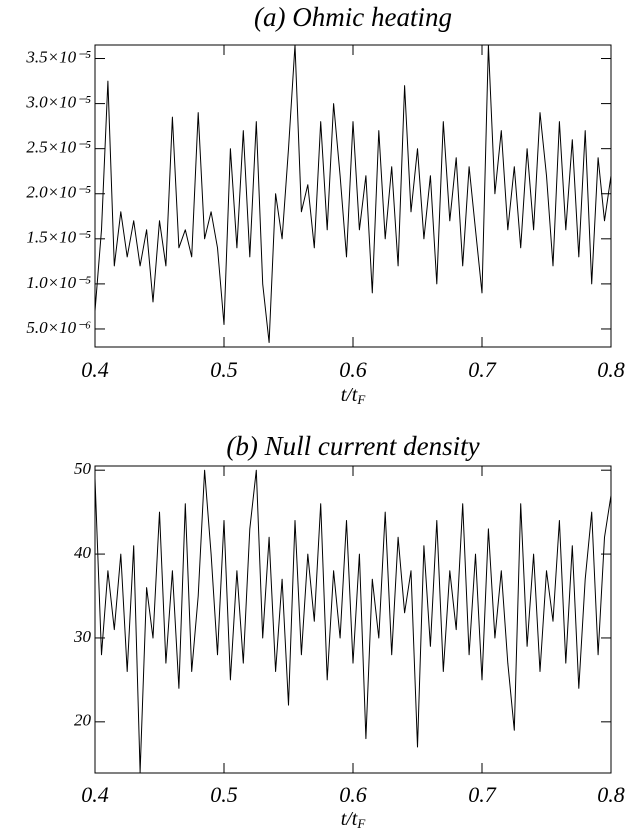 Image resolution: width=629 pixels, height=833 pixels. What do you see at coordinates (58, 237) in the screenshot?
I see `y-tick-label: 1.5×10⁻⁵` at bounding box center [58, 237].